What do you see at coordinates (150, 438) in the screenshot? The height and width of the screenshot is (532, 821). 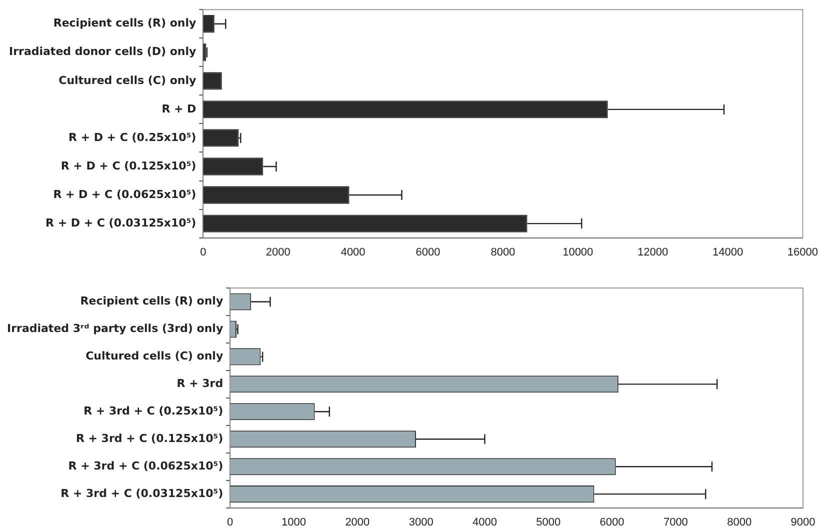 I see `y-tick-label: R + 3rd + C (0.125x10⁵)` at bounding box center [150, 438].